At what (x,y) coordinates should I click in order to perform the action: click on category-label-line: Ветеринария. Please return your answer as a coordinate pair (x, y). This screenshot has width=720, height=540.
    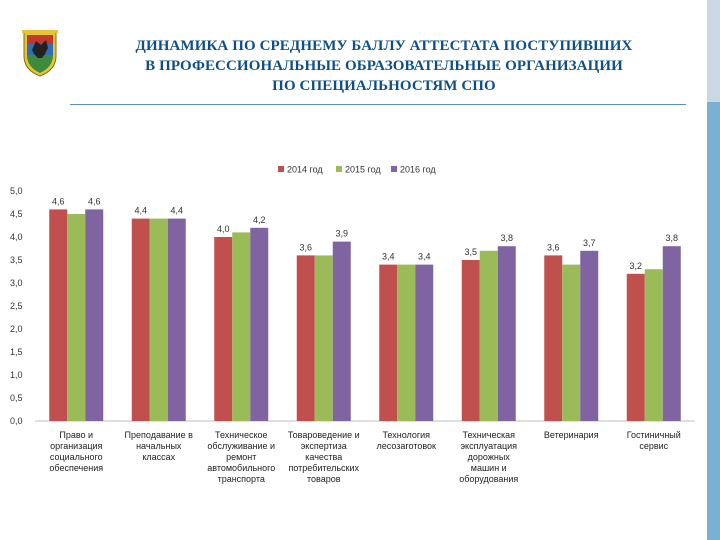
    Looking at the image, I should click on (571, 435).